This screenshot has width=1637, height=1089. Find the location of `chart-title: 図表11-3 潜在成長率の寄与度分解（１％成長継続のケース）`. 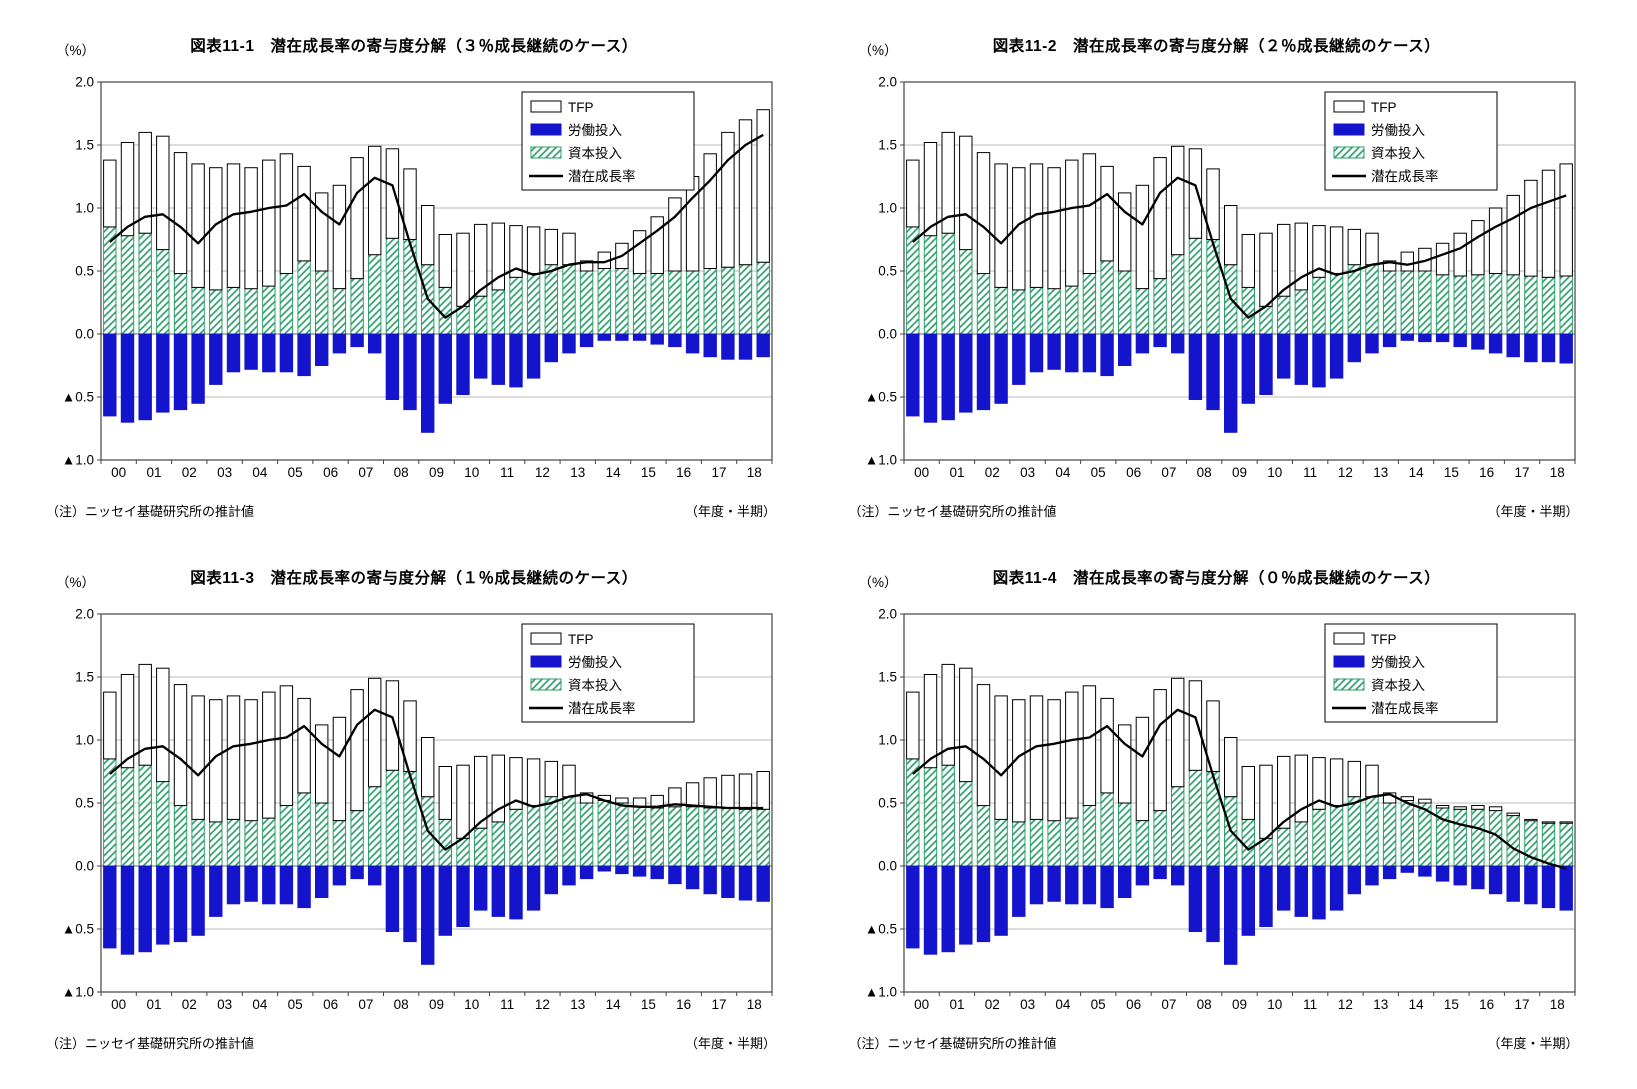

chart-title: 図表11-3 潜在成長率の寄与度分解（１％成長継続のケース） is located at coordinates (414, 578).